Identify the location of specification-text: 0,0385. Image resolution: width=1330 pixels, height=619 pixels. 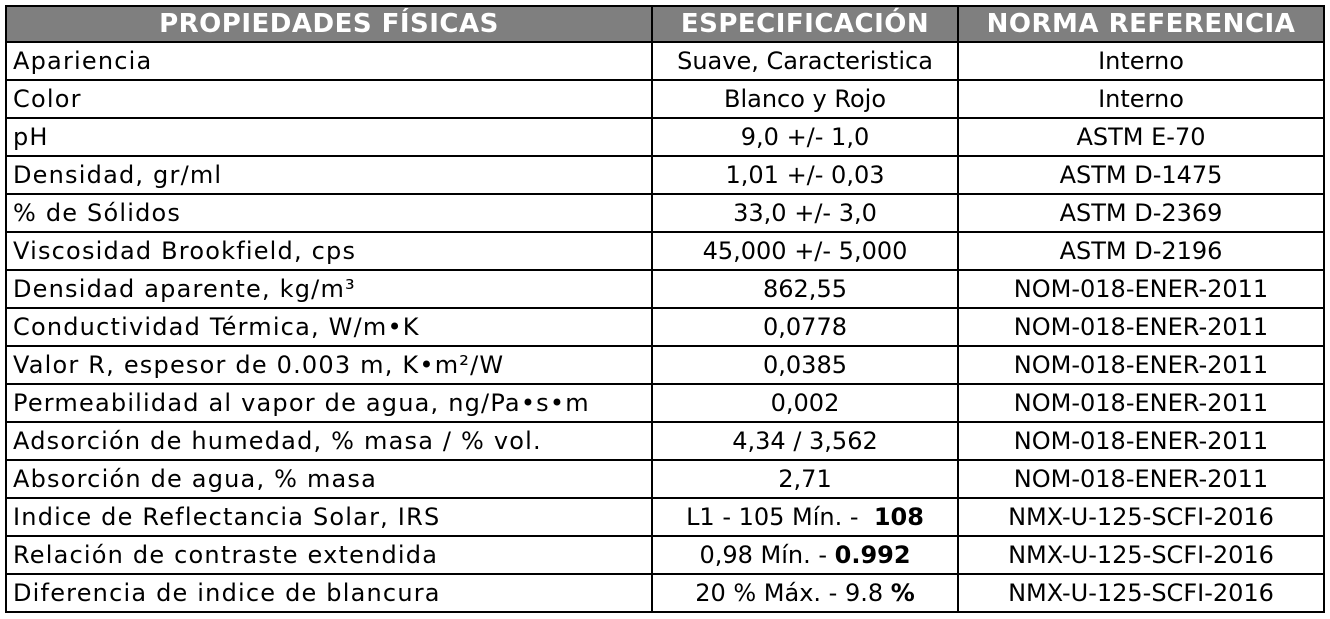
(805, 365).